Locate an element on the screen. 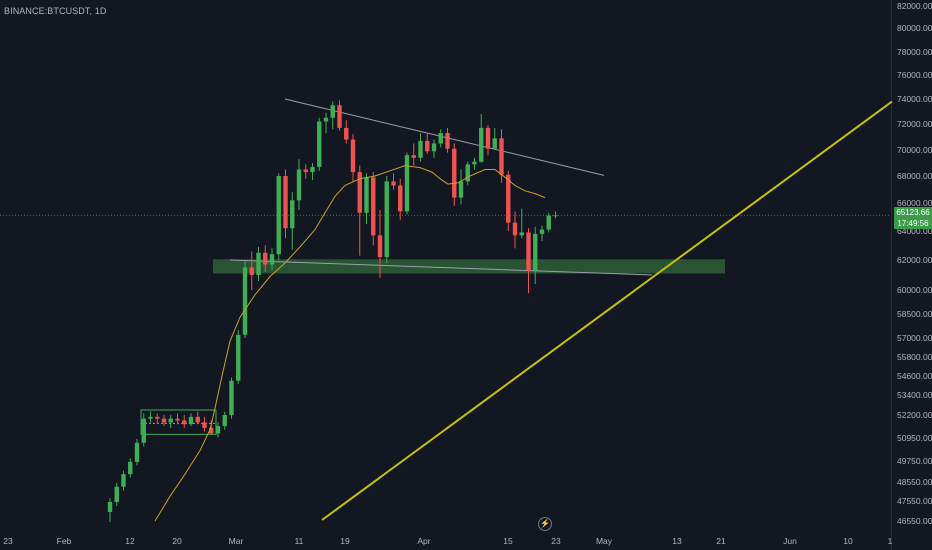 The height and width of the screenshot is (550, 932). last-price-badge: 65123.66 17:49:56 is located at coordinates (913, 218).